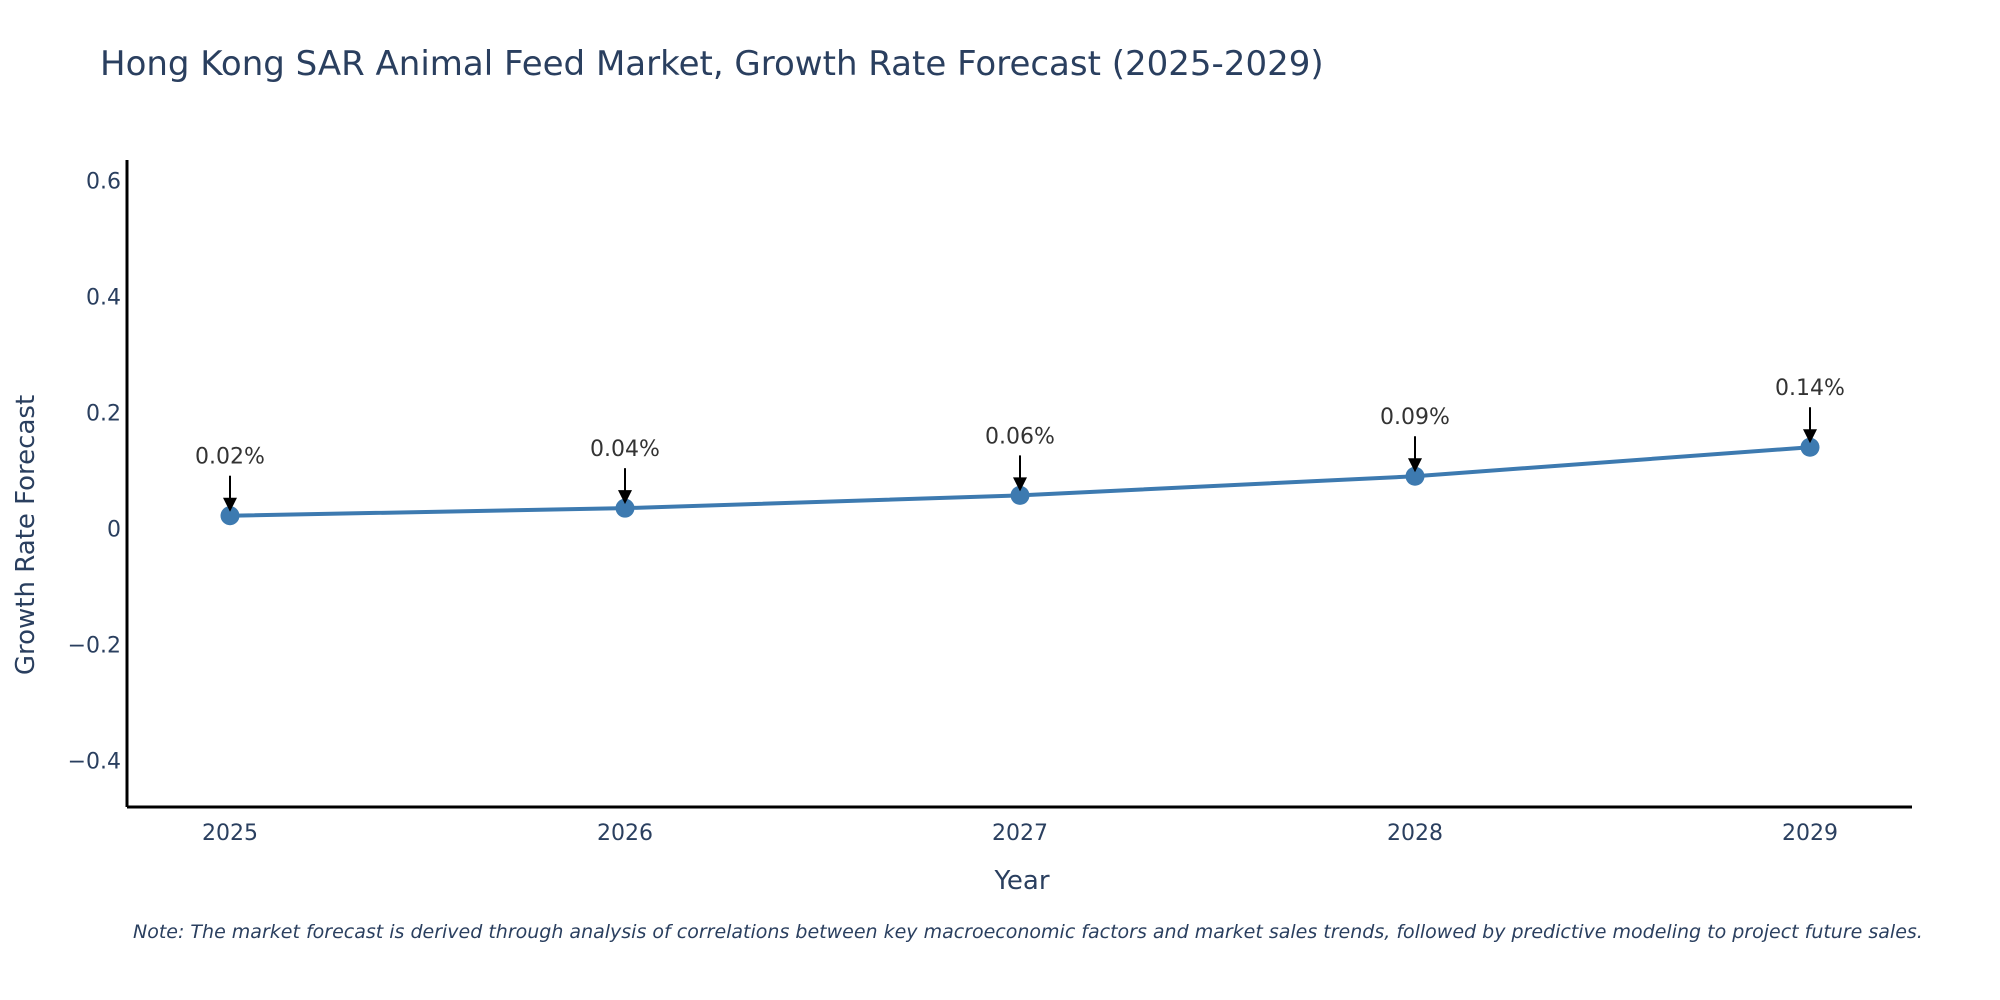  I want to click on y-tick-label: 0.2, so click(103, 413).